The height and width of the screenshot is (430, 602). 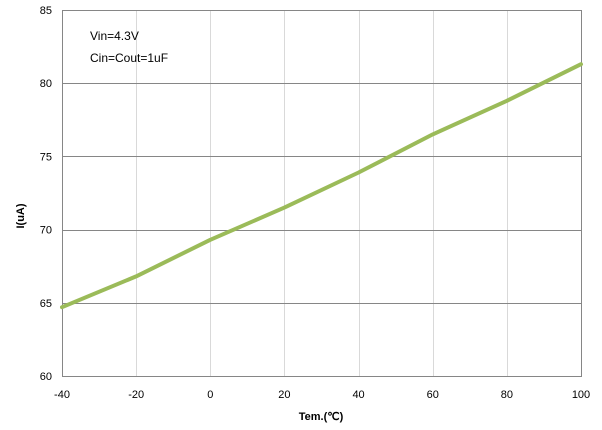 I want to click on x-tick-label: 80, so click(x=507, y=395).